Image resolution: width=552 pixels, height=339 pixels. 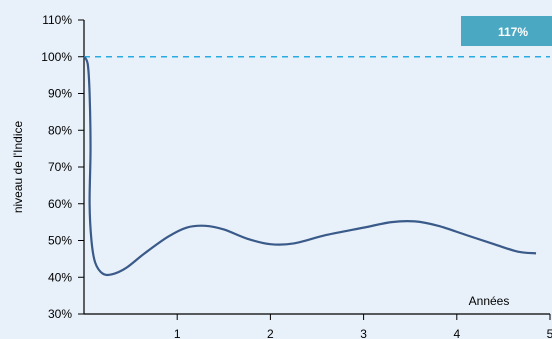 I want to click on y-tick-label: 50%, so click(x=60, y=241).